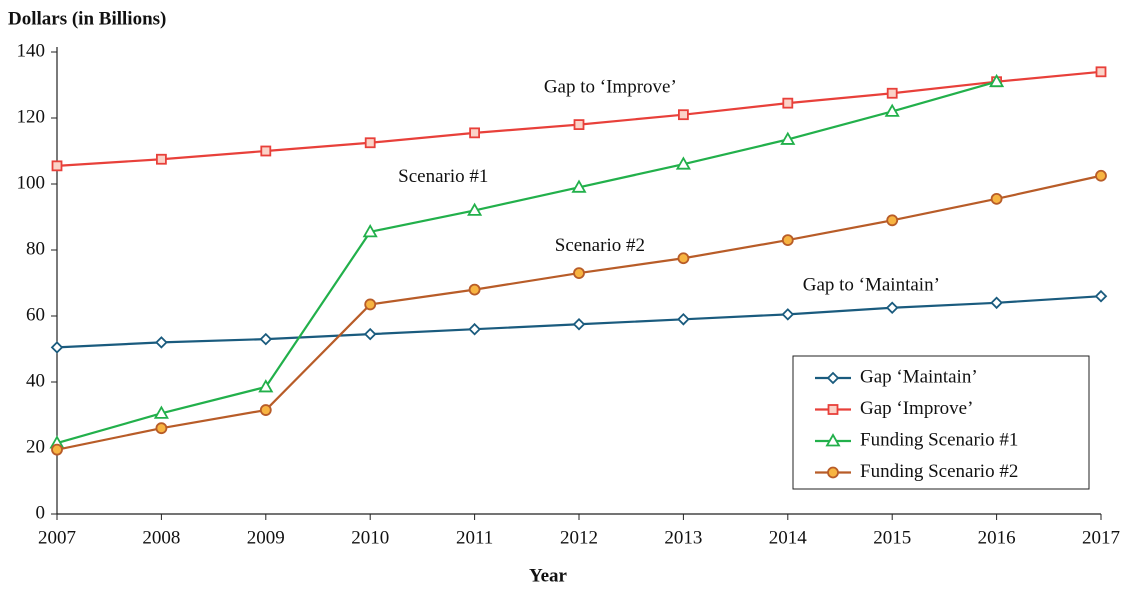 The width and height of the screenshot is (1134, 592). I want to click on y-axis-label: Dollars (in Billions), so click(87, 18).